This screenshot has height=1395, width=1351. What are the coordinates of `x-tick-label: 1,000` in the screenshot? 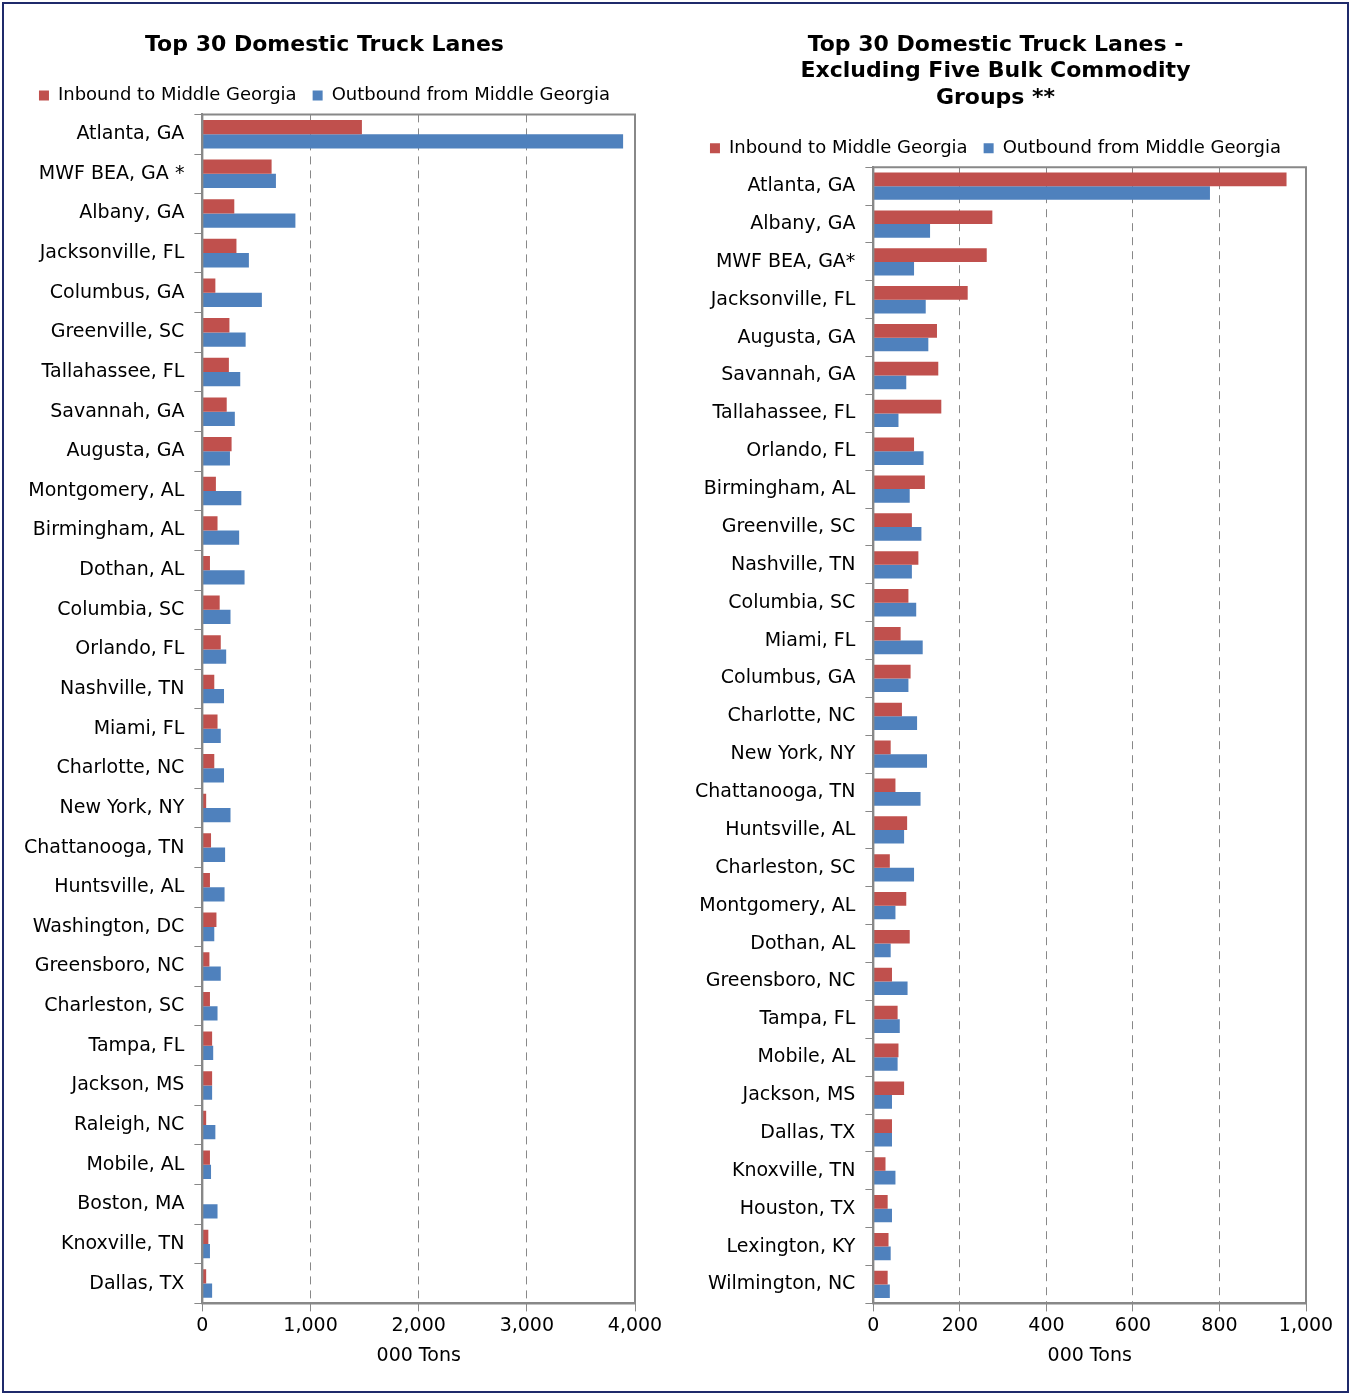 It's located at (1306, 1323).